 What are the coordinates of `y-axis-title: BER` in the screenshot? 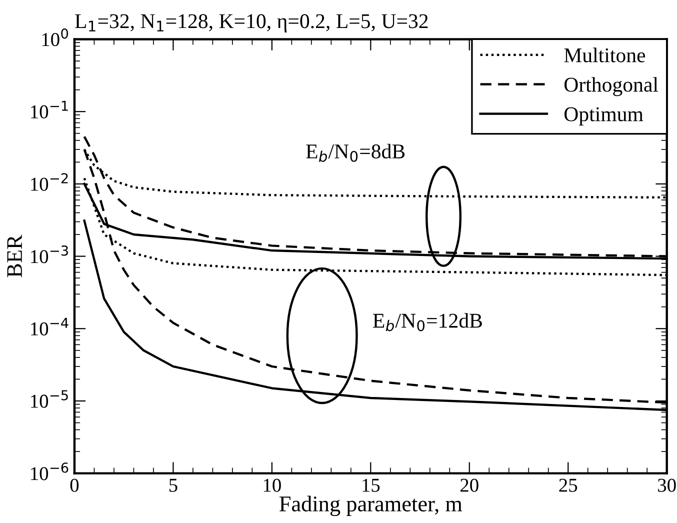 It's located at (14, 256).